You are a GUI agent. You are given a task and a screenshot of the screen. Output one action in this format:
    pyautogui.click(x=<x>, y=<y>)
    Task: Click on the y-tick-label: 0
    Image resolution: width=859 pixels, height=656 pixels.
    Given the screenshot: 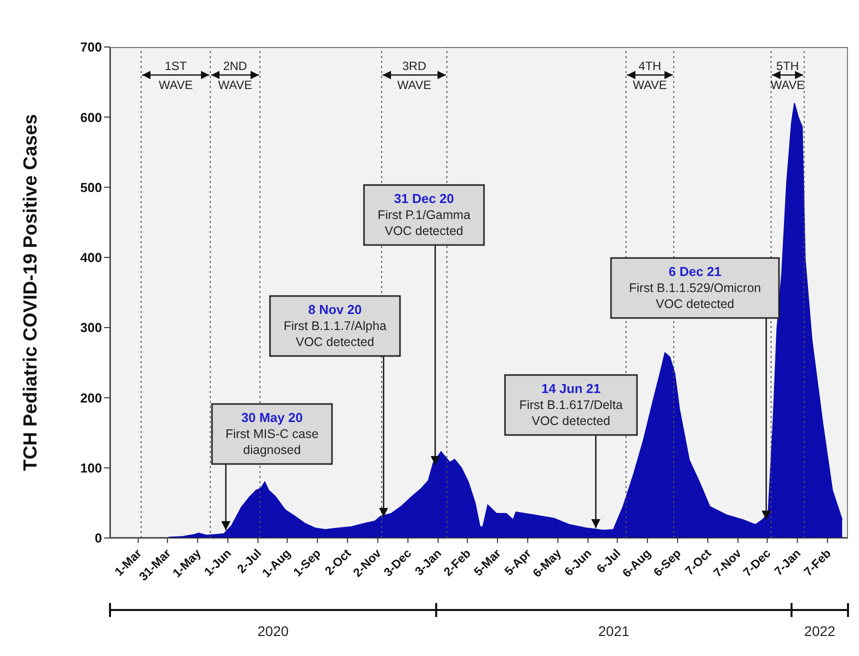 What is the action you would take?
    pyautogui.click(x=98, y=538)
    